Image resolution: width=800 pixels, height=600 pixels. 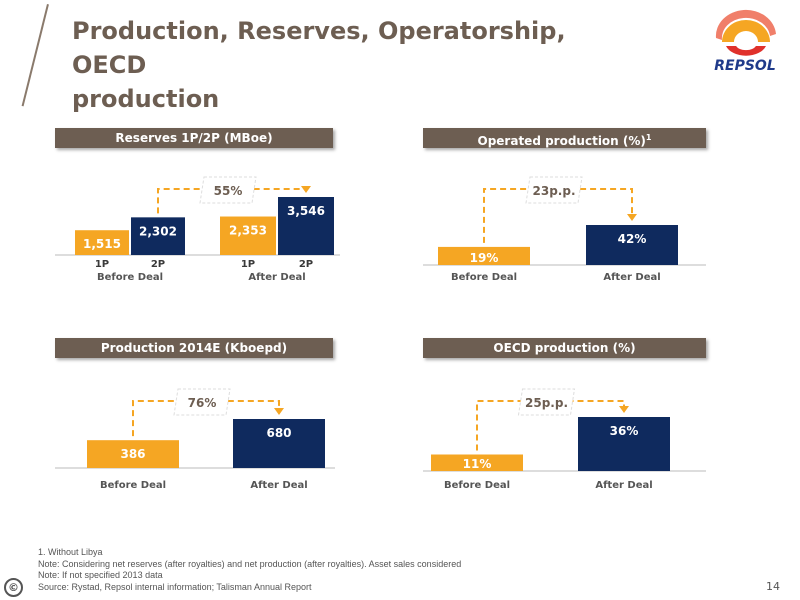 I want to click on bar-value-label: 11%, so click(x=477, y=464).